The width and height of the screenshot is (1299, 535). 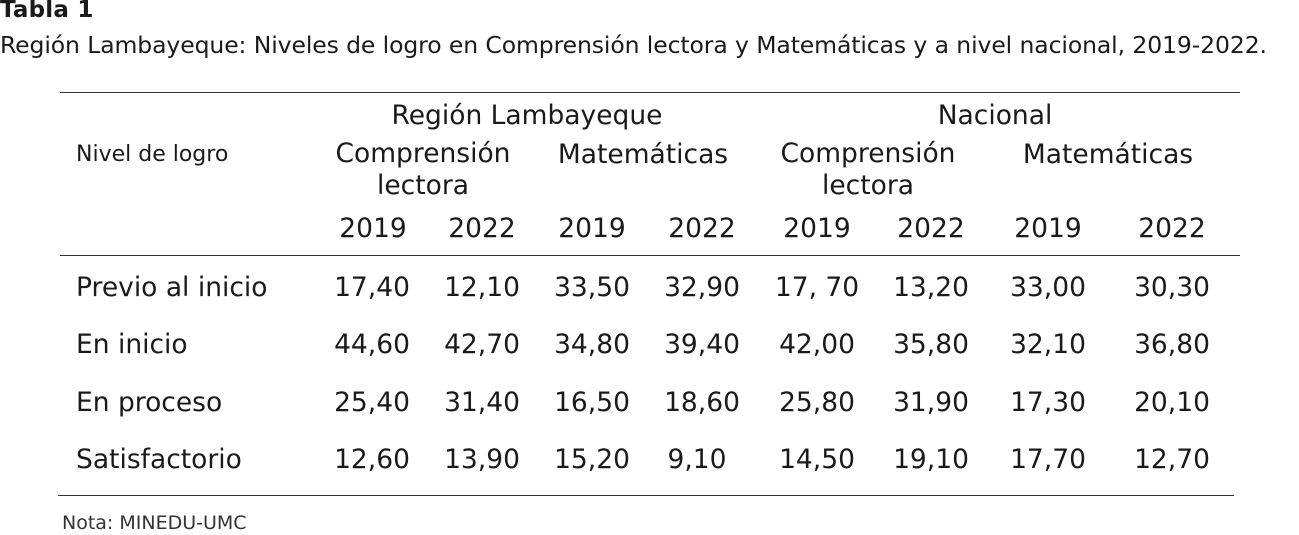 What do you see at coordinates (643, 154) in the screenshot?
I see `subject-header-matematicas-region: Matemáticas` at bounding box center [643, 154].